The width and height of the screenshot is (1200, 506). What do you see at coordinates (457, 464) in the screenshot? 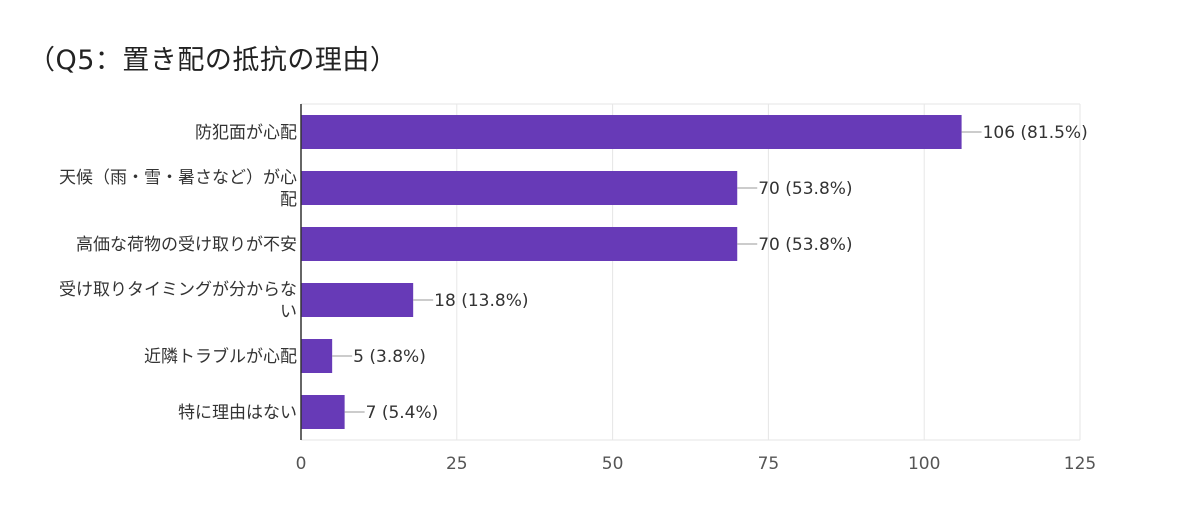
I see `x-tick-label-1: 25` at bounding box center [457, 464].